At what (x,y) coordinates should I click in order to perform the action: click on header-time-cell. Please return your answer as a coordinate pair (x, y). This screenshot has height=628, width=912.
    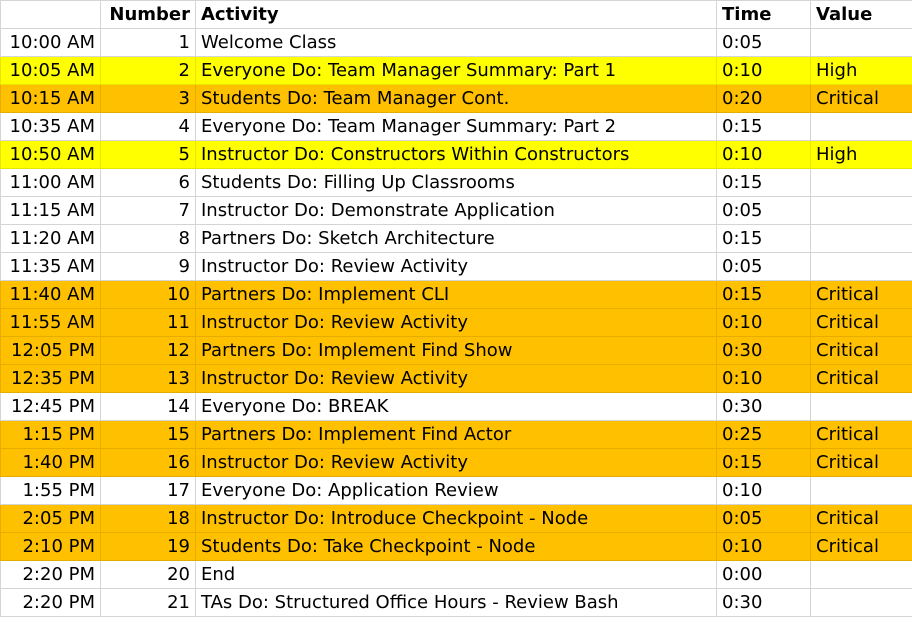
    Looking at the image, I should click on (50, 14).